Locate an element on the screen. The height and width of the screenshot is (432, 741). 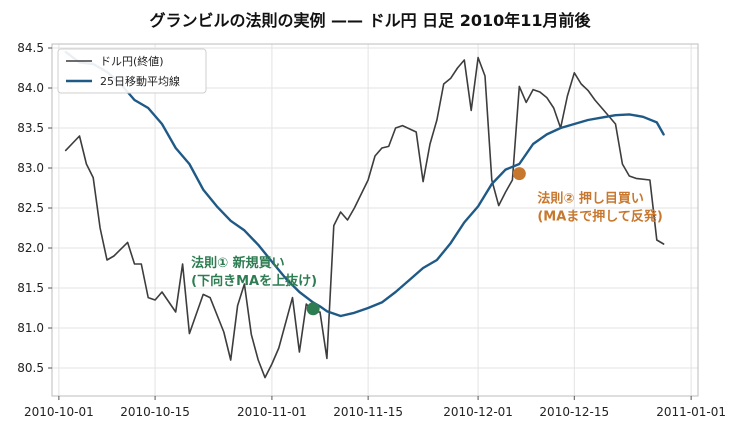
y-tick-label: 81.5 is located at coordinates (30, 288).